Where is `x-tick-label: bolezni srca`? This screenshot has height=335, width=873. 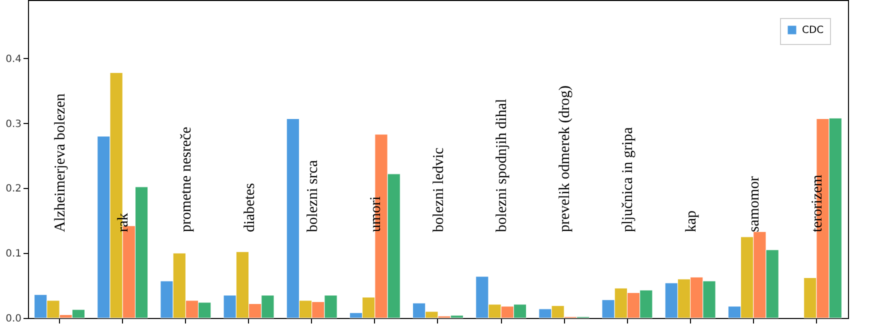 x-tick-label: bolezni srca is located at coordinates (312, 196).